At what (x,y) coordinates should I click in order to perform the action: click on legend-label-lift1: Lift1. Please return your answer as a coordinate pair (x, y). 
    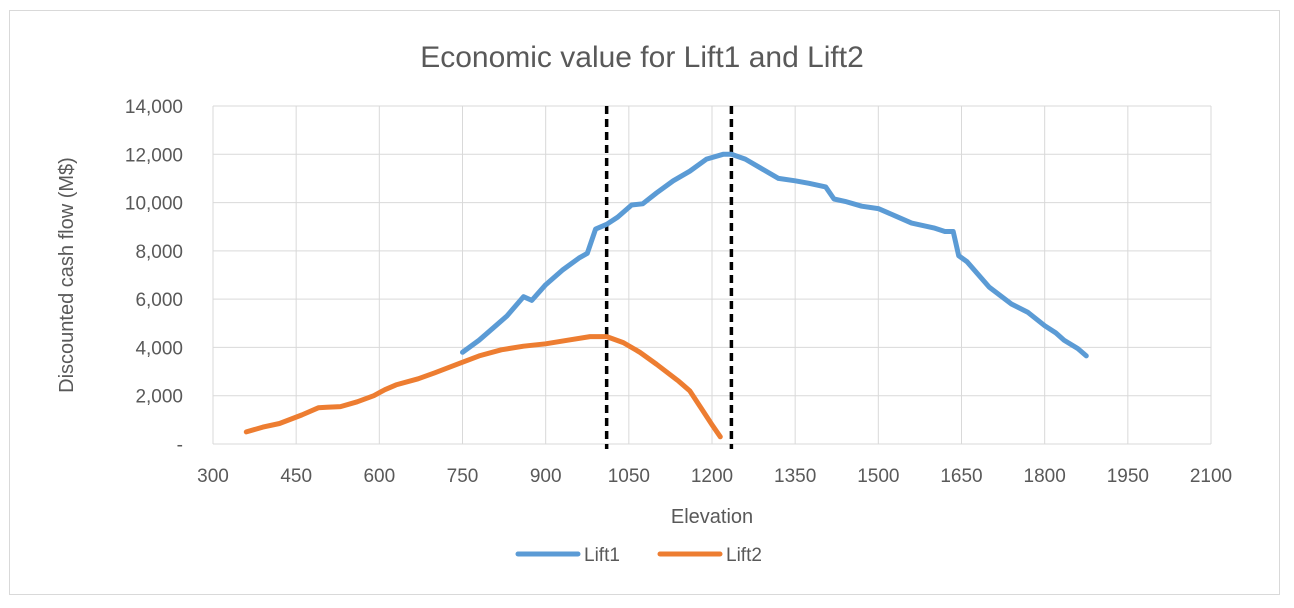
    Looking at the image, I should click on (602, 555).